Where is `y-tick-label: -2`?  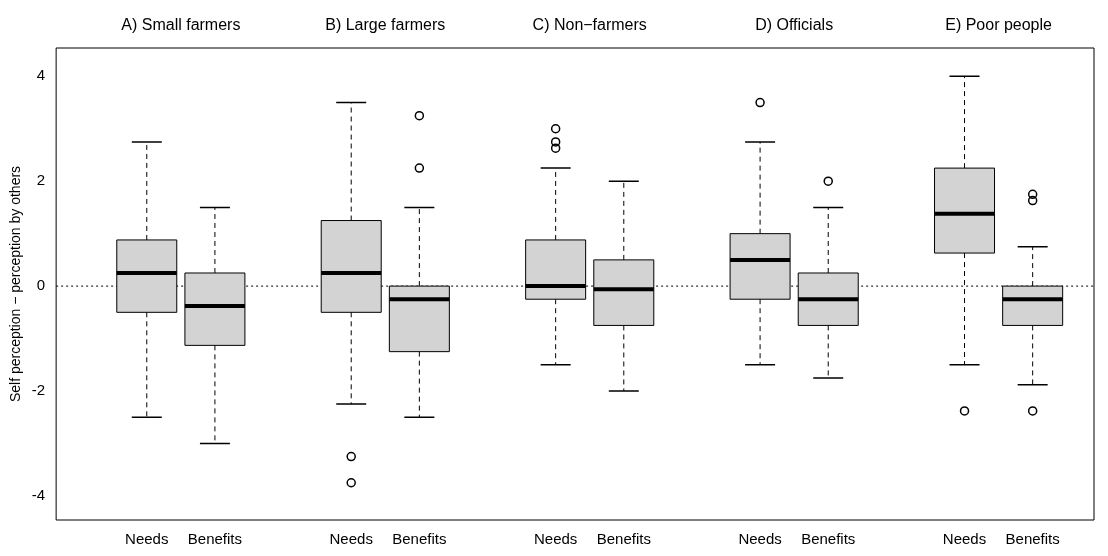 y-tick-label: -2 is located at coordinates (38, 390).